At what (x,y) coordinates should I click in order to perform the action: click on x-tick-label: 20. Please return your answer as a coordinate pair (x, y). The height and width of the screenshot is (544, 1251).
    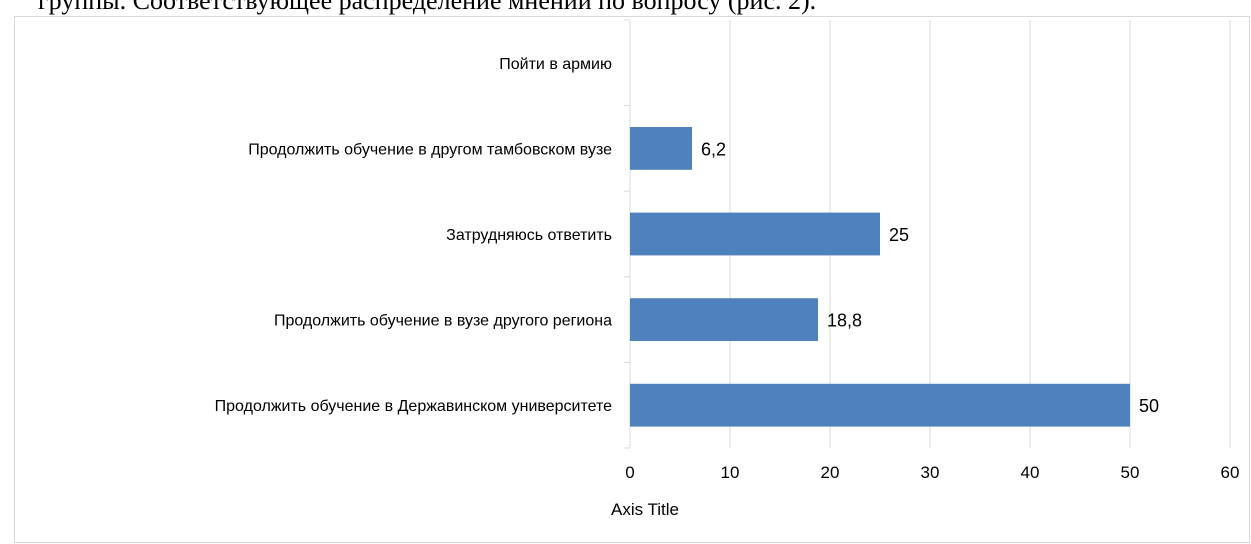
    Looking at the image, I should click on (830, 472).